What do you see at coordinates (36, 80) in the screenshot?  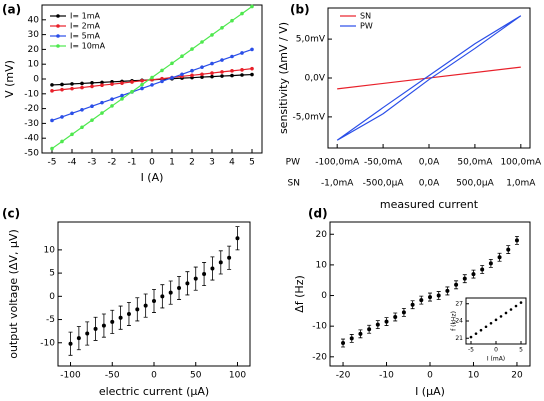 I see `y-tick-label: 0` at bounding box center [36, 80].